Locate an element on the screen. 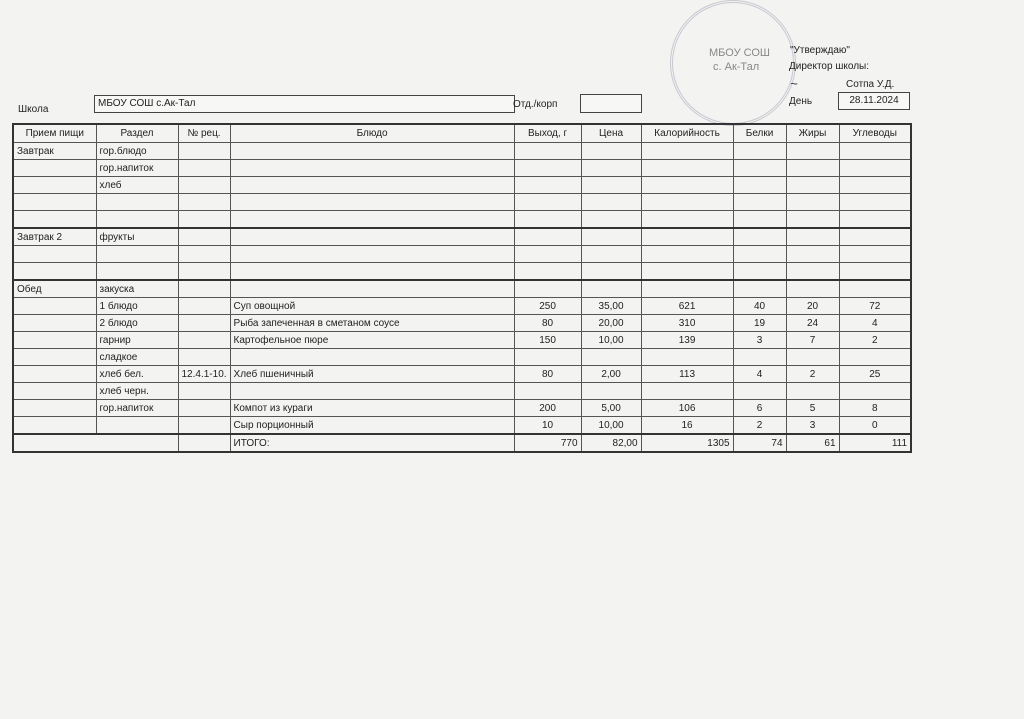  table-cell: 7 is located at coordinates (812, 340).